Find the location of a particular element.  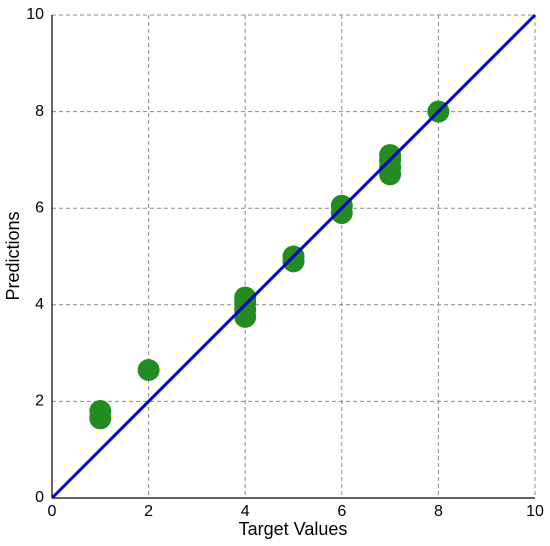

x-tick-label: 6 is located at coordinates (341, 511).